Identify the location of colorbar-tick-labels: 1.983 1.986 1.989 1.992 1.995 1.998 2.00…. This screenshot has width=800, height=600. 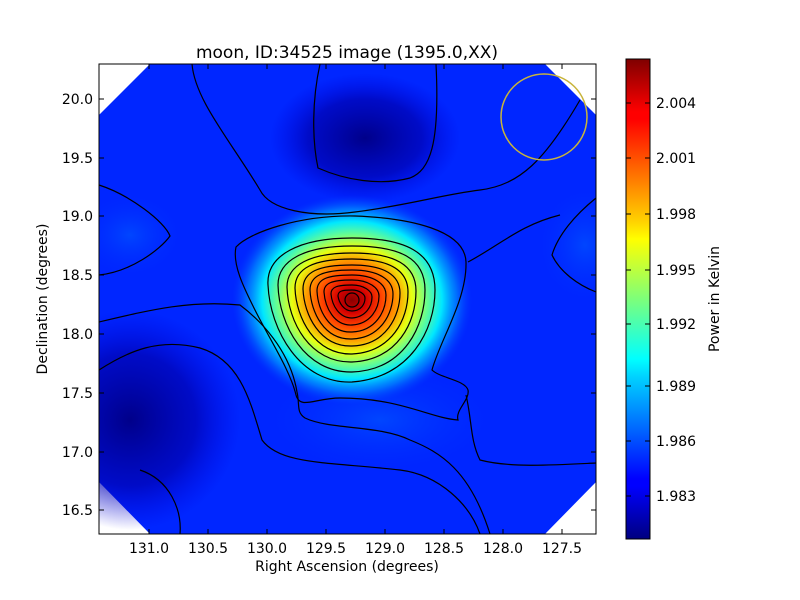
(676, 300).